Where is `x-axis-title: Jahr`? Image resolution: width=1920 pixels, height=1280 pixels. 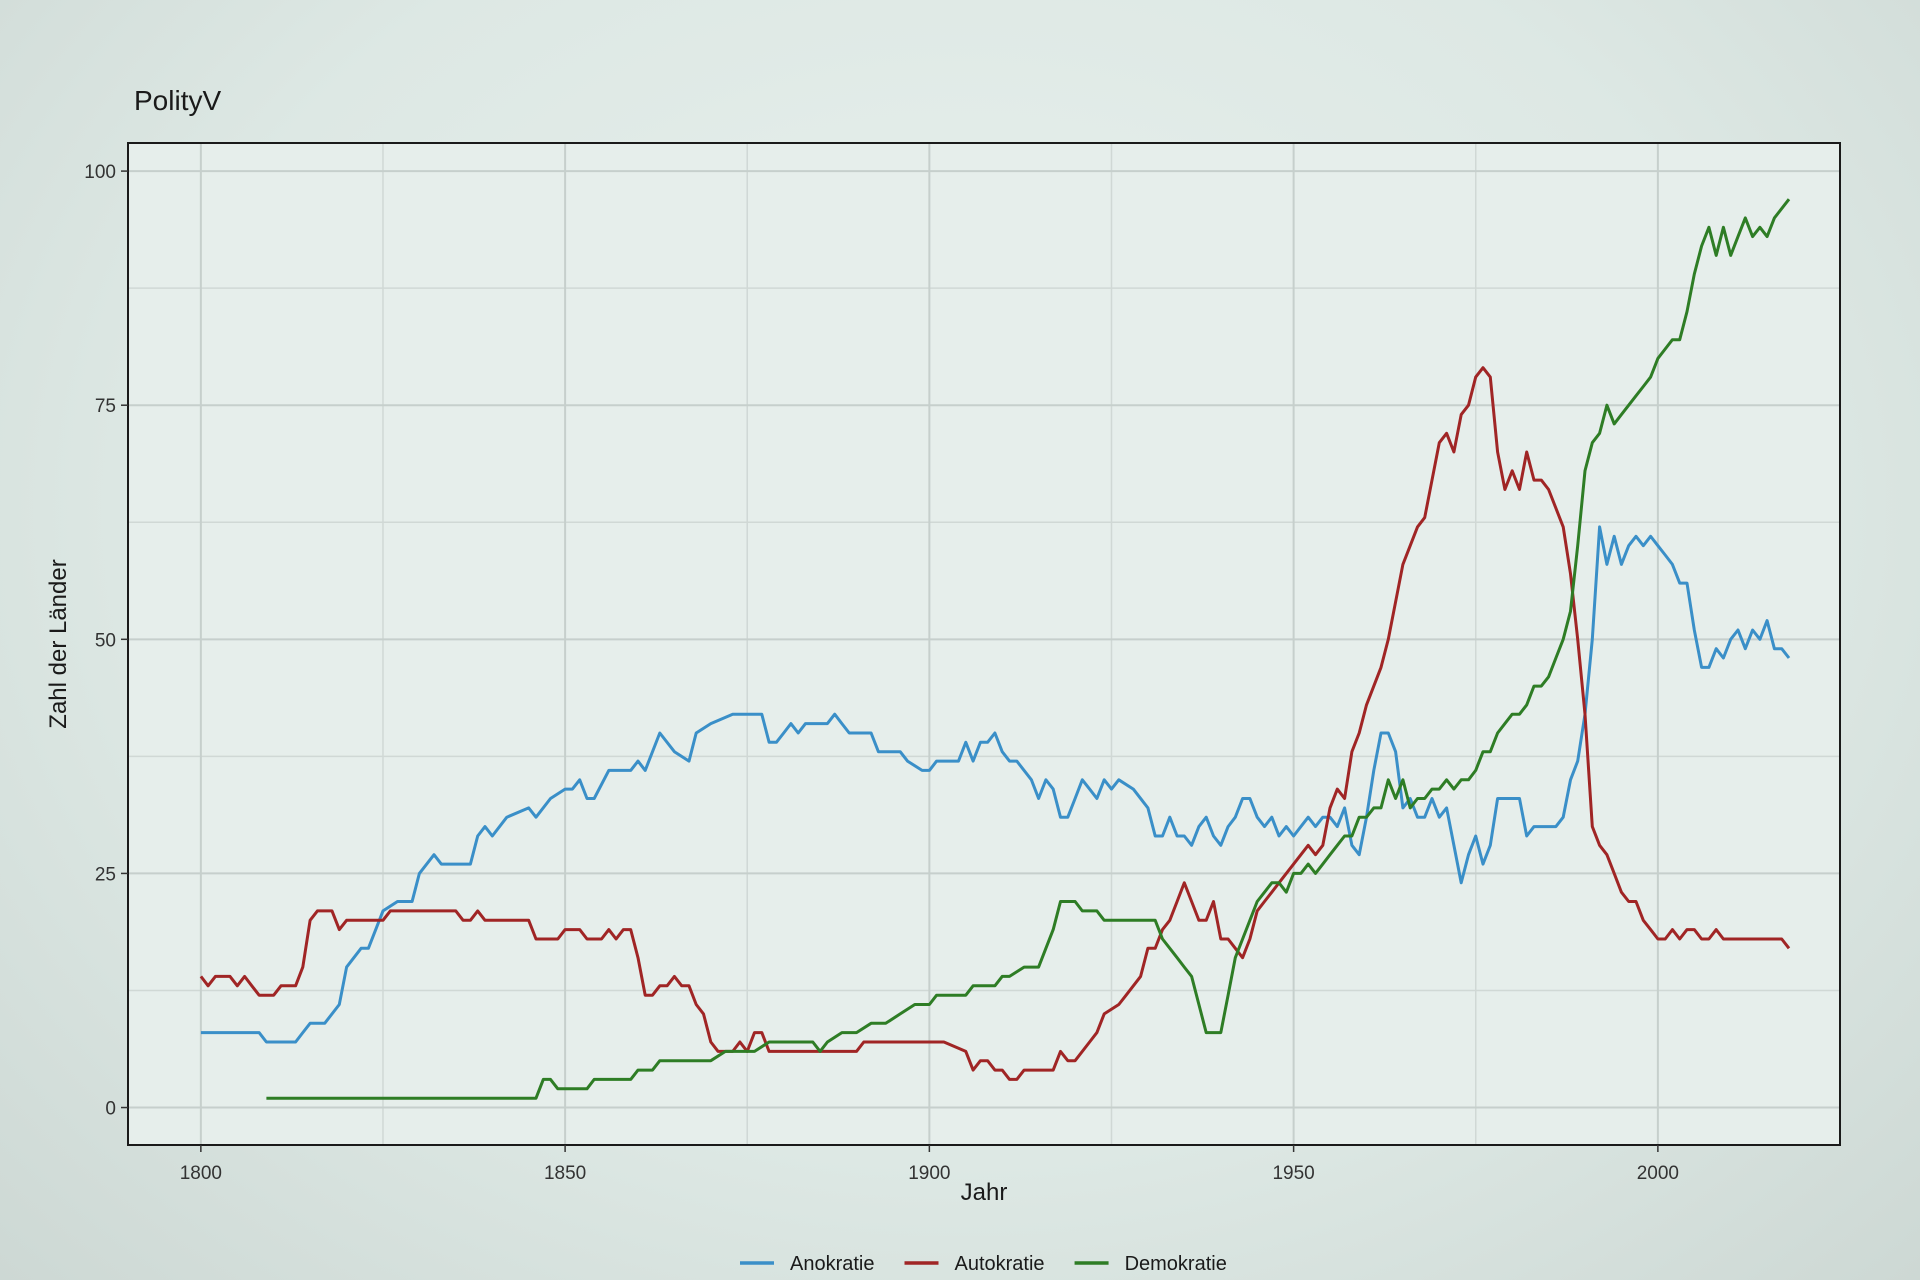 x-axis-title: Jahr is located at coordinates (984, 1192).